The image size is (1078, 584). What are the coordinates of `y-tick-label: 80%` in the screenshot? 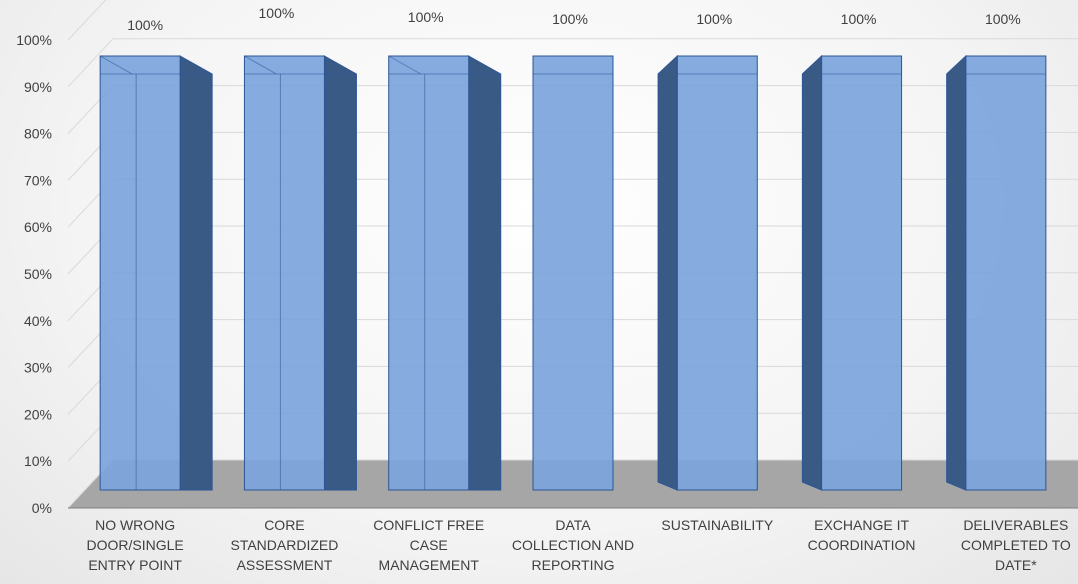 It's located at (38, 134).